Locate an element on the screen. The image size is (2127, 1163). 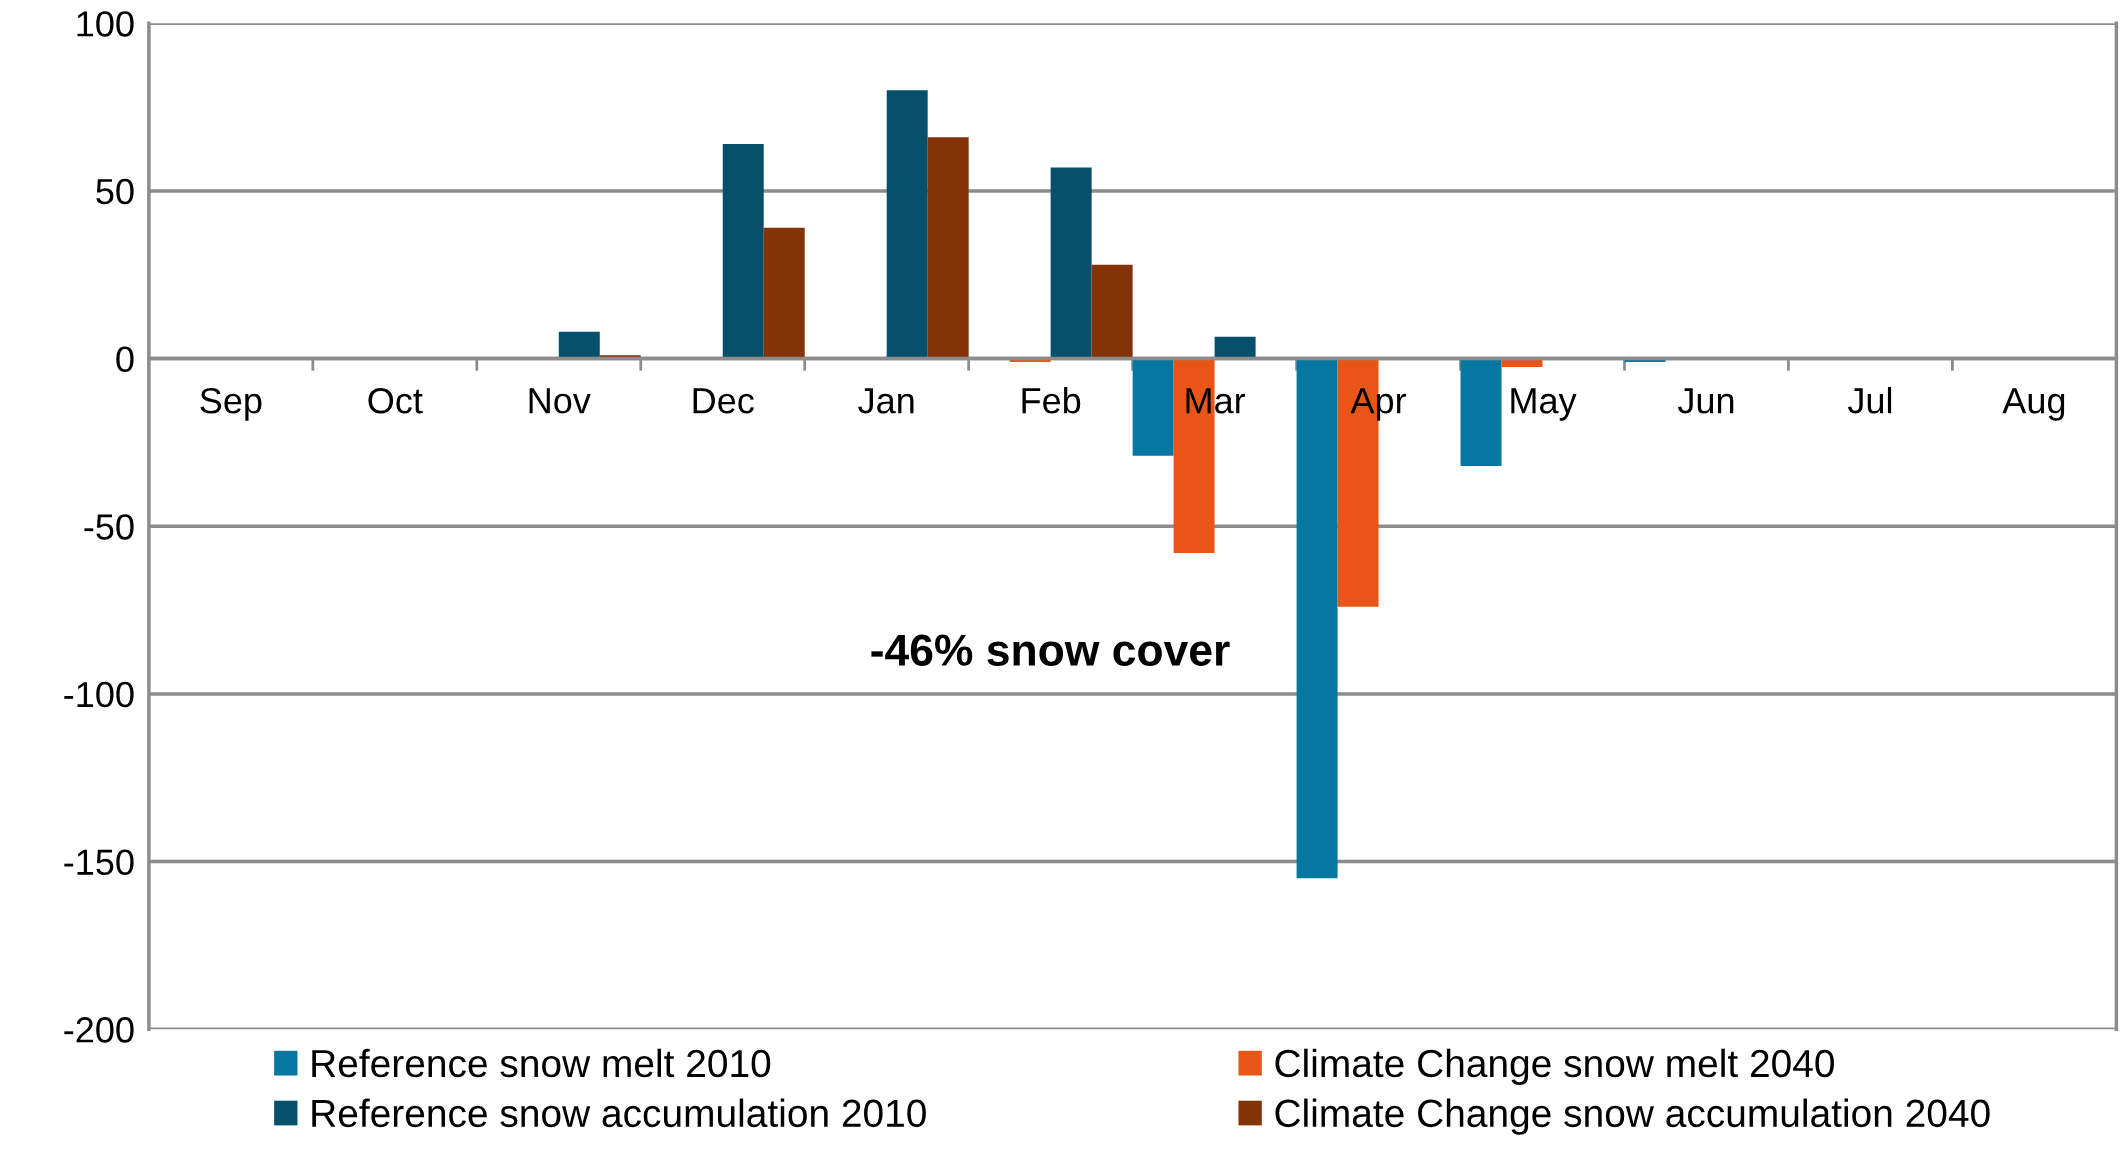
x-tick-label: Jan is located at coordinates (886, 401).